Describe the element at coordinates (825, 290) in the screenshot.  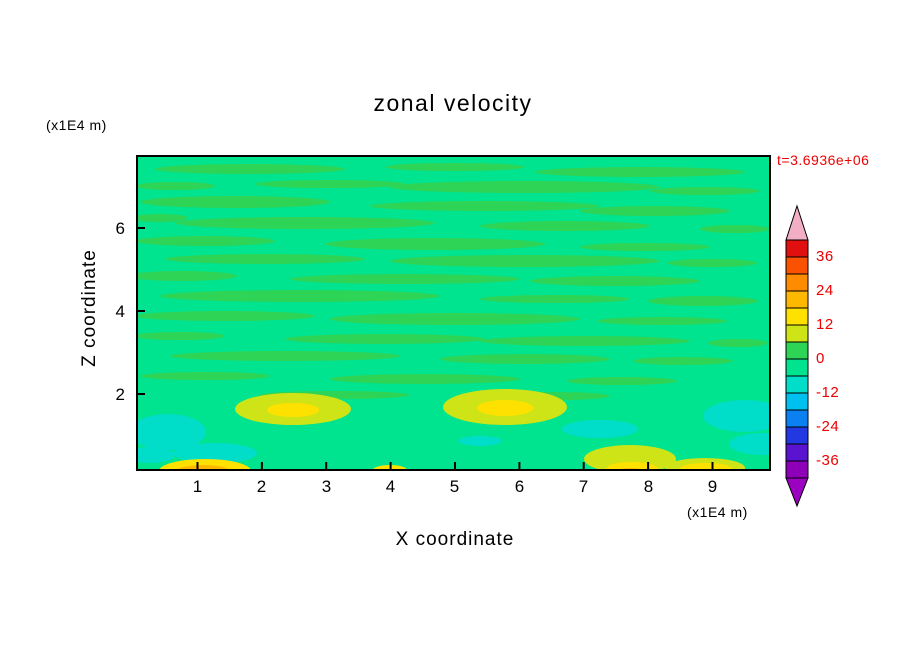
I see `colorbar-label: 24` at that location.